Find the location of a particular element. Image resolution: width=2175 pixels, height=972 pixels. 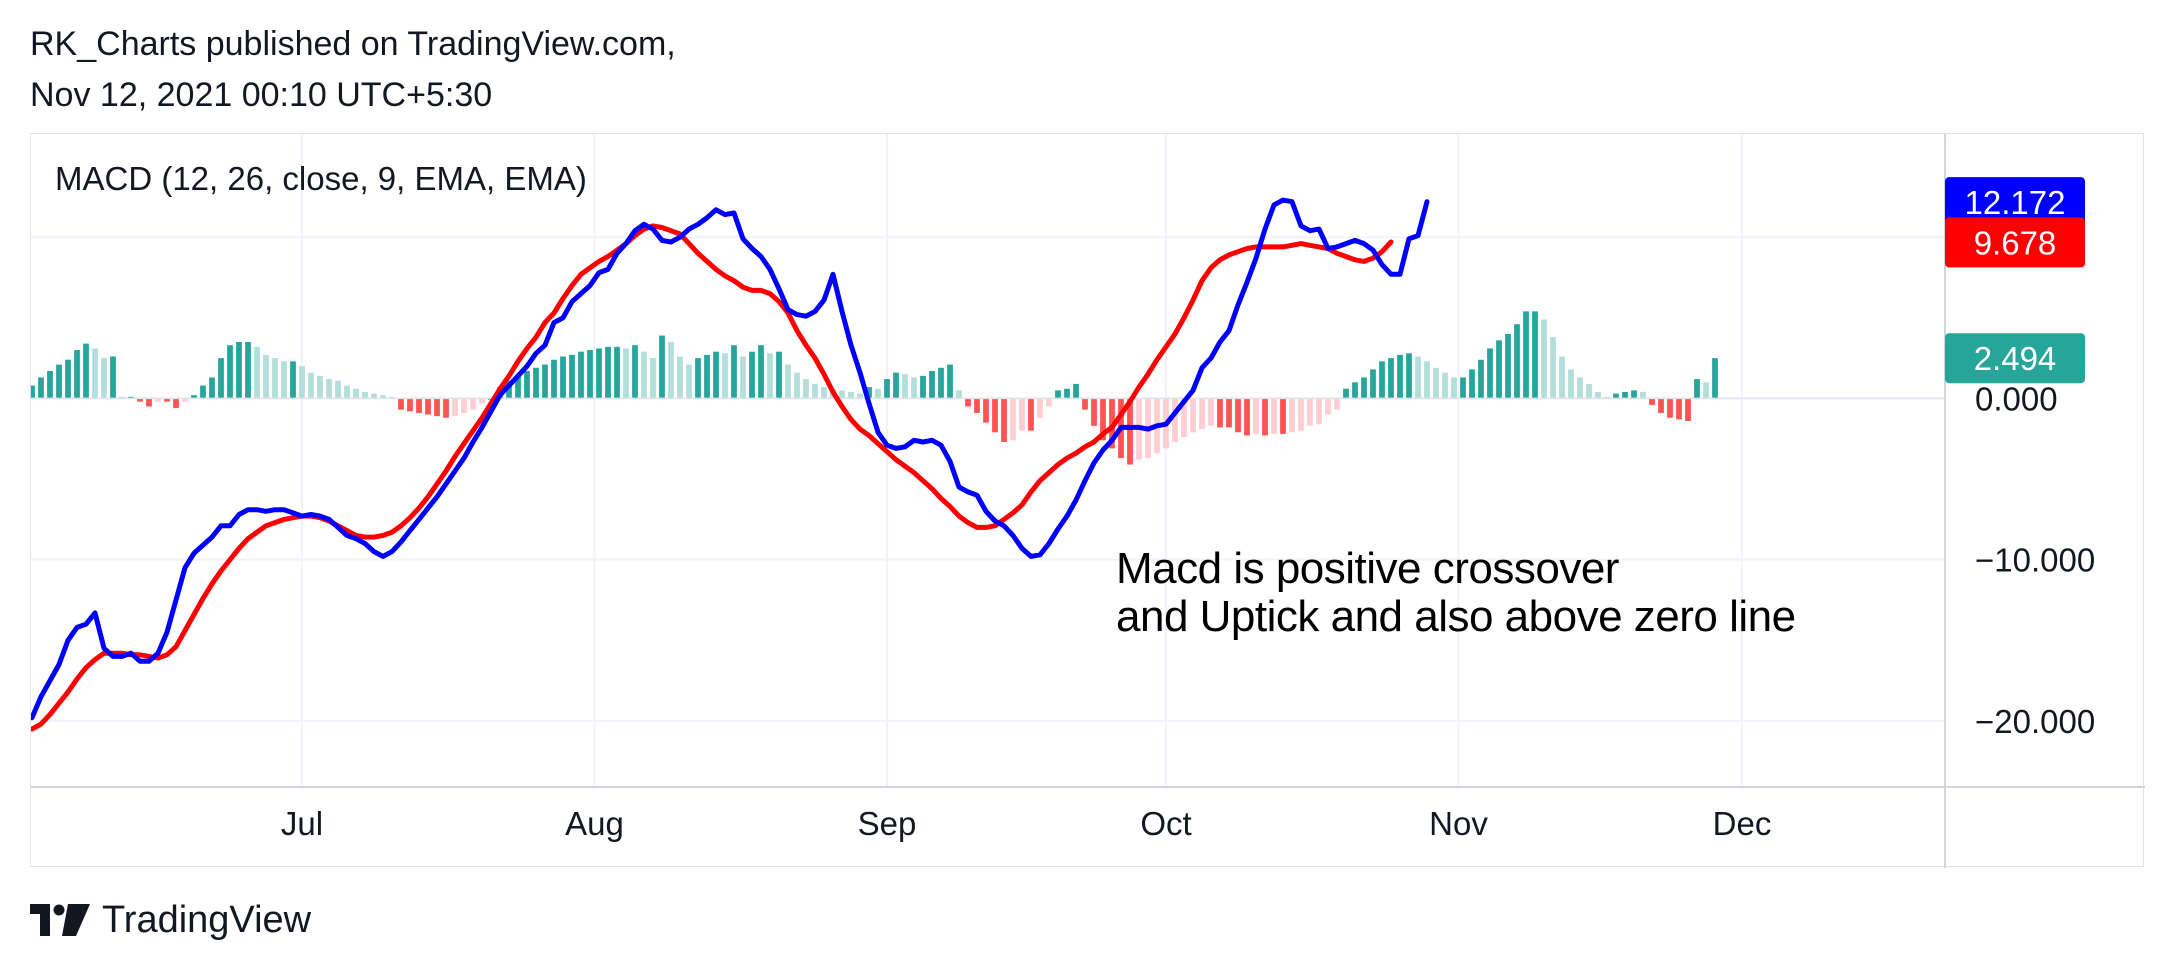

annotation-line-1: Macd is positive crossover is located at coordinates (1367, 568).